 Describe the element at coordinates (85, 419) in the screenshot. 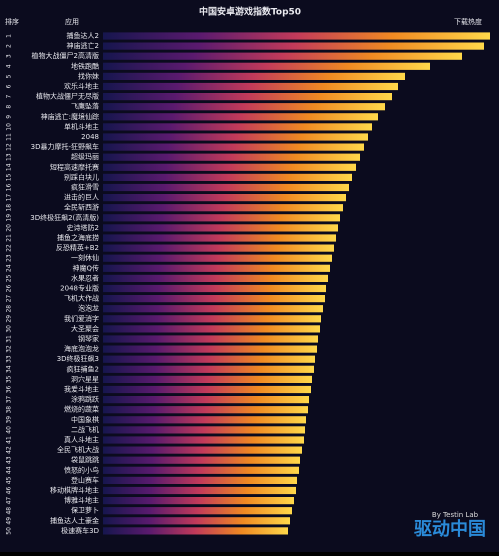

I see `category-label: 中国象棋` at that location.